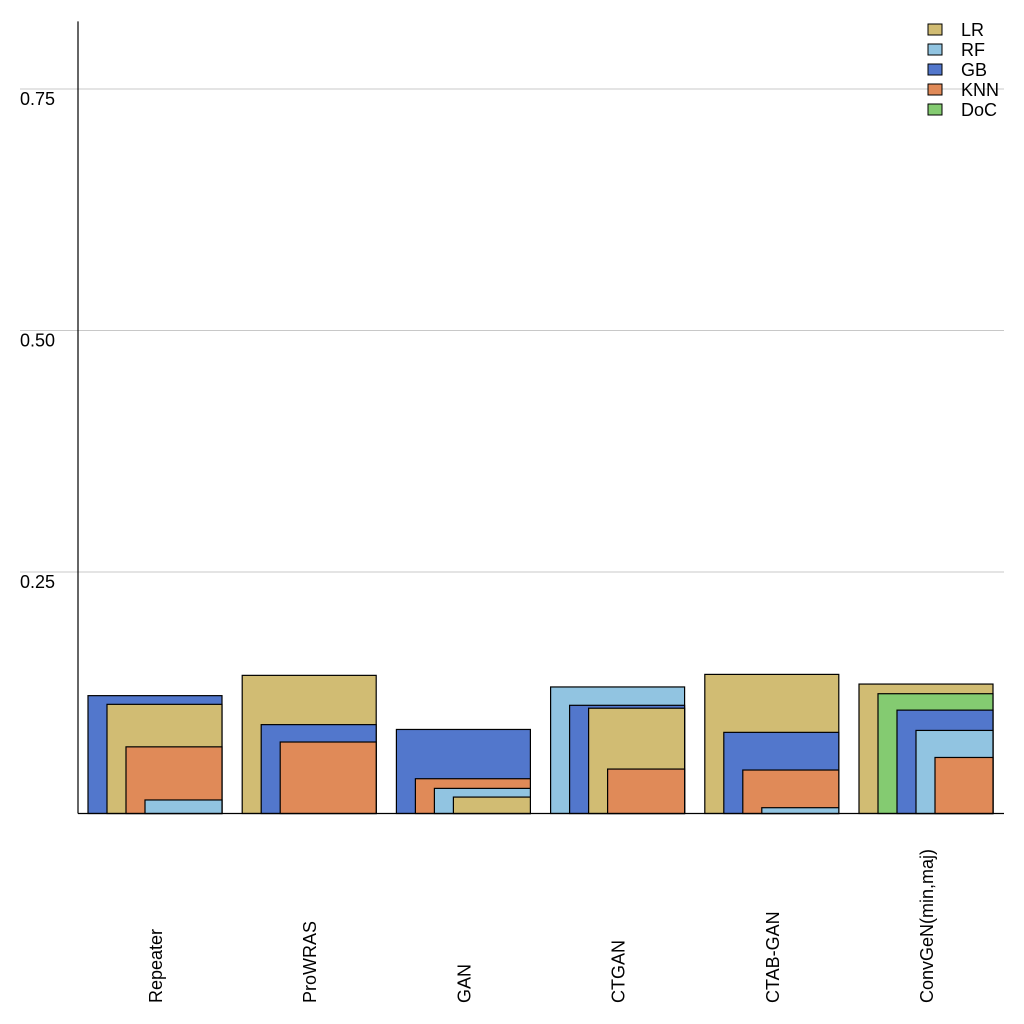 This screenshot has width=1024, height=1024. I want to click on bar-lr, so click(491, 805).